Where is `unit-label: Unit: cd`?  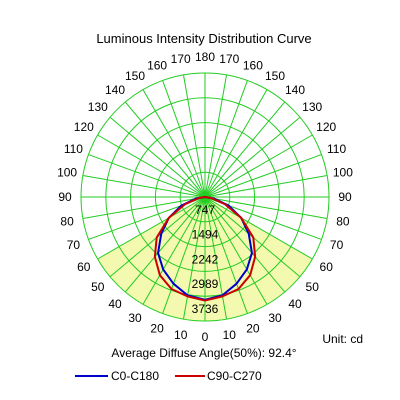 unit-label: Unit: cd is located at coordinates (342, 339).